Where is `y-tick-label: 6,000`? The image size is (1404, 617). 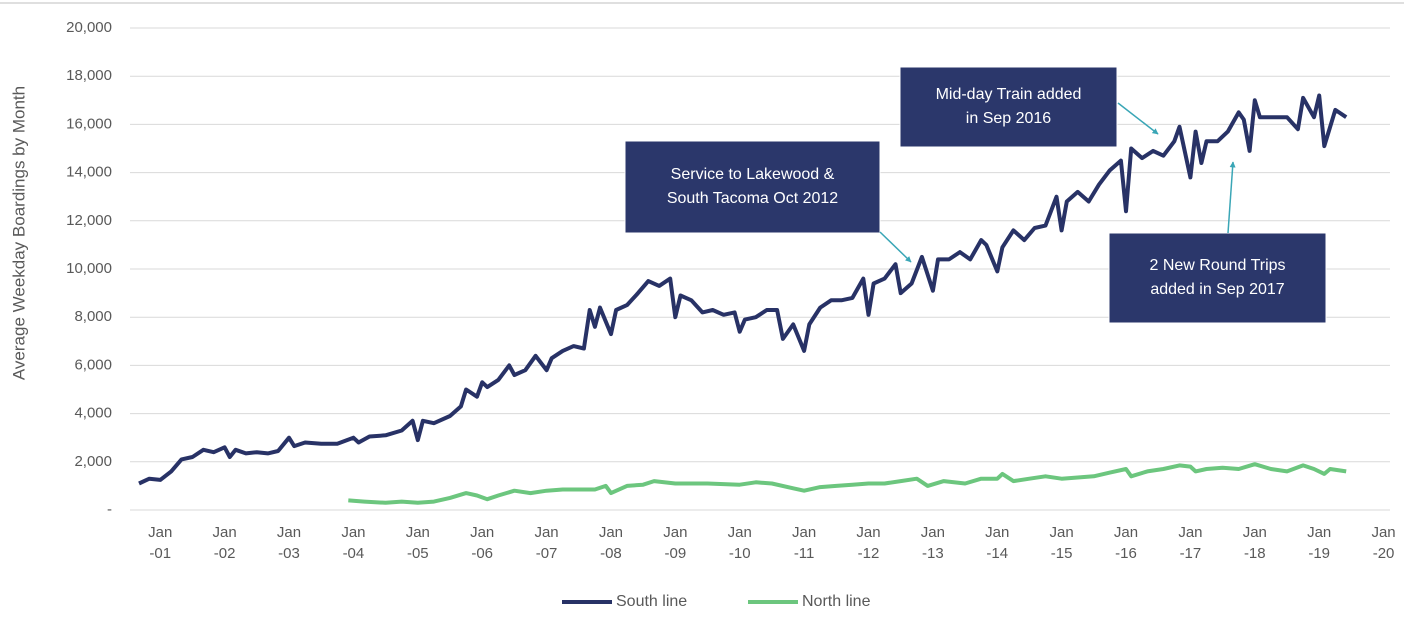
y-tick-label: 6,000 is located at coordinates (93, 364).